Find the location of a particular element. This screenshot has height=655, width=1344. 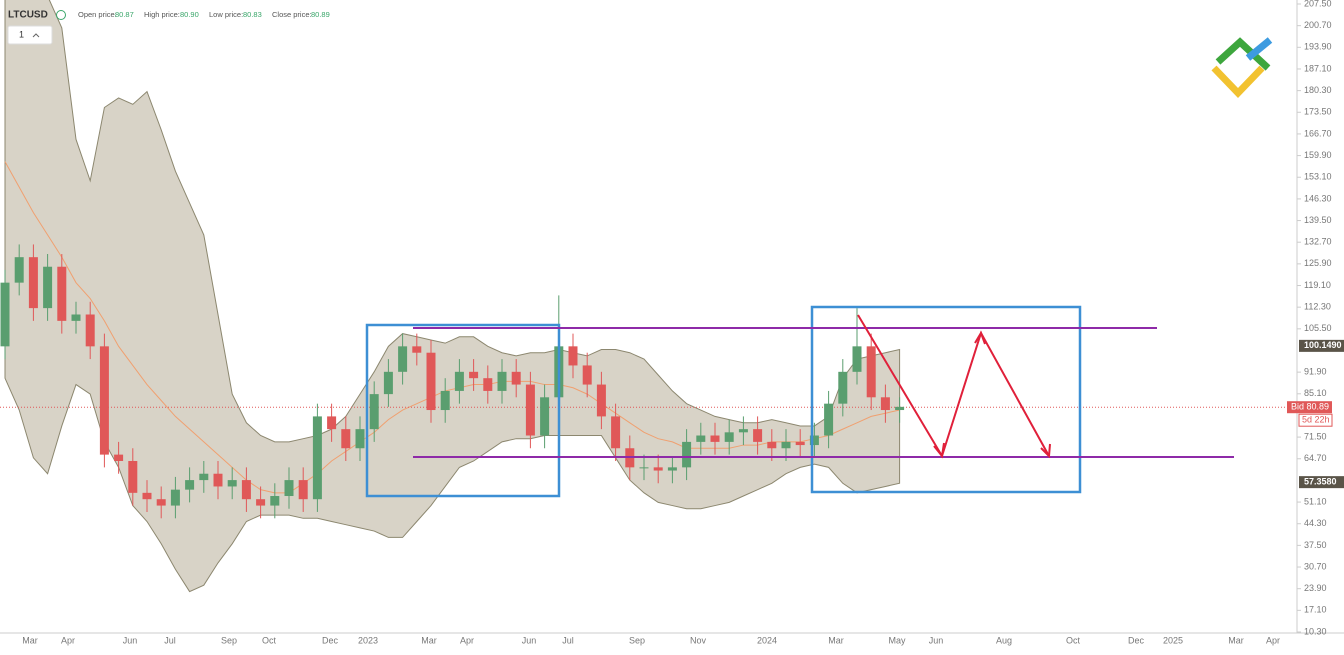

x-tick-label: Nov is located at coordinates (698, 640).